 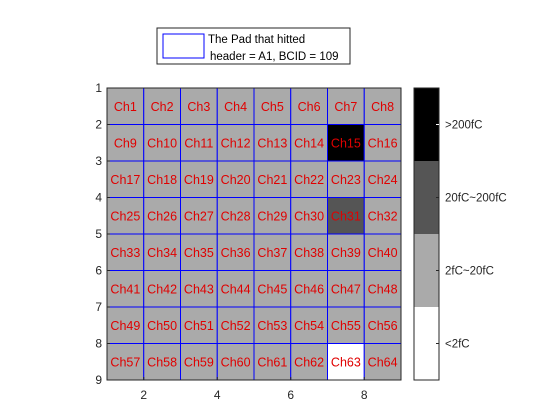 I want to click on pad-cell-ch54, so click(x=309, y=325).